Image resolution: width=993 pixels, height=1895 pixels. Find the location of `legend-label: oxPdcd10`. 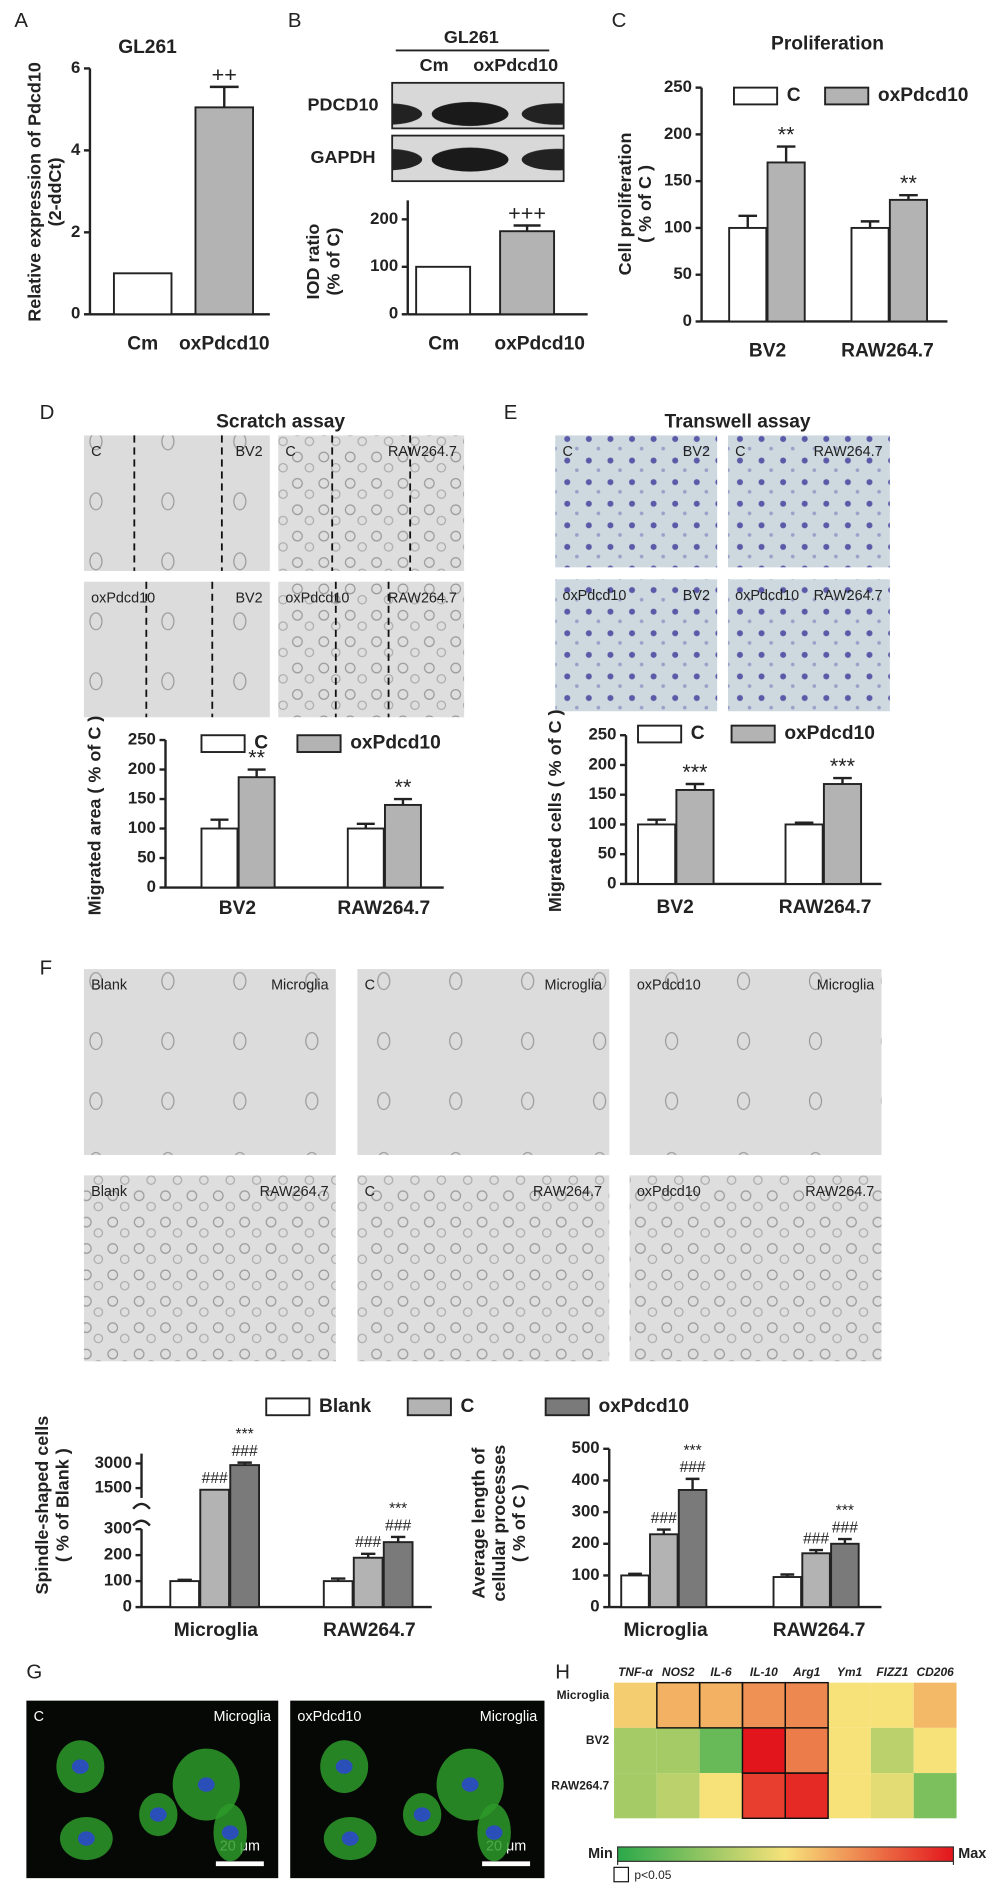

legend-label: oxPdcd10 is located at coordinates (643, 1406).